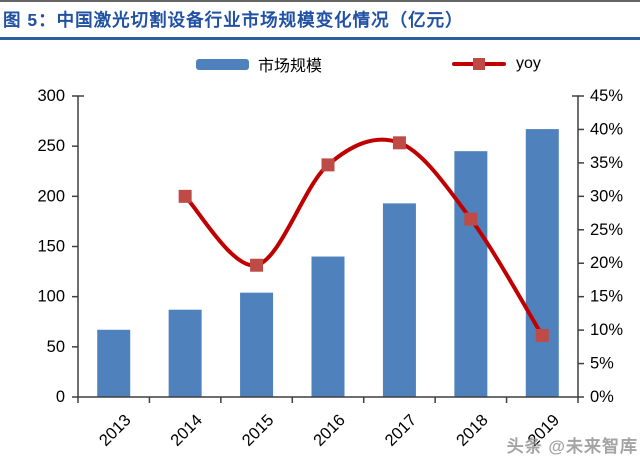 The image size is (640, 463). I want to click on watermark: 头条 @未来智库, so click(572, 446).